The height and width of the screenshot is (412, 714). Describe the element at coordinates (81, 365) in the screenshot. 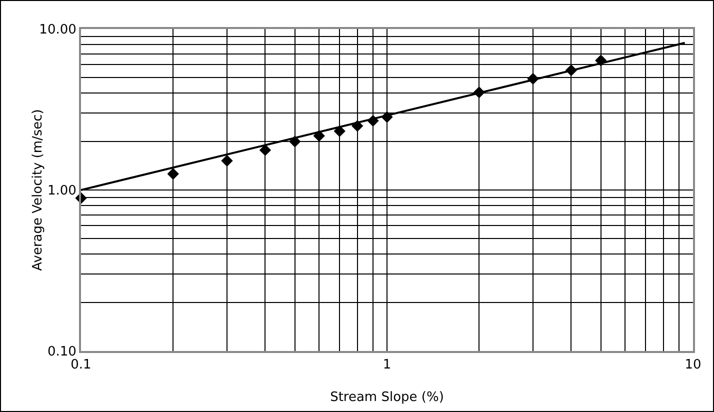

I see `x-tick-label: 0.1` at that location.